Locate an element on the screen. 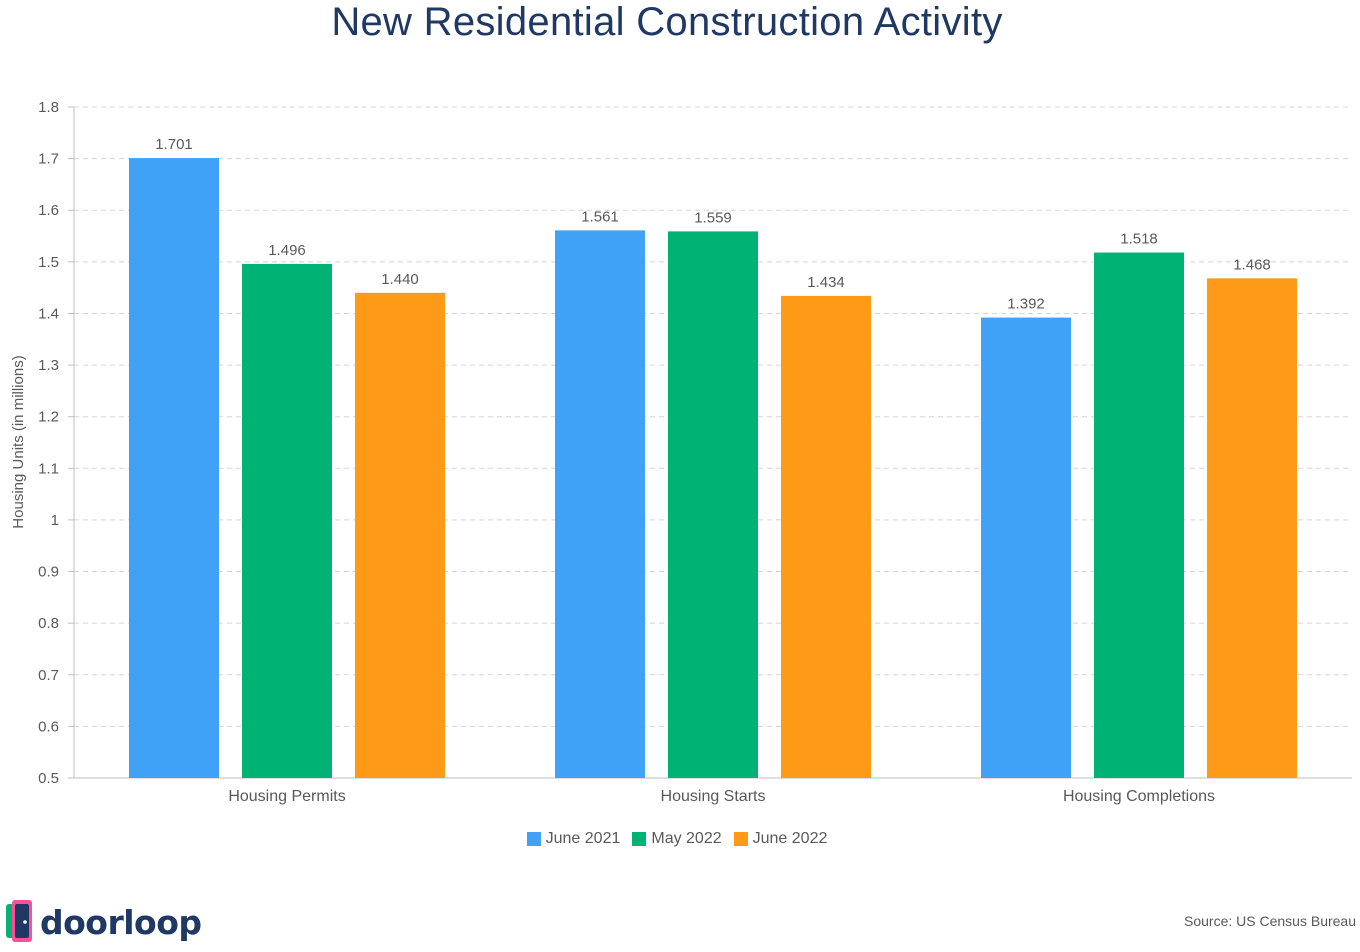  data-label: 1.496 is located at coordinates (287, 250).